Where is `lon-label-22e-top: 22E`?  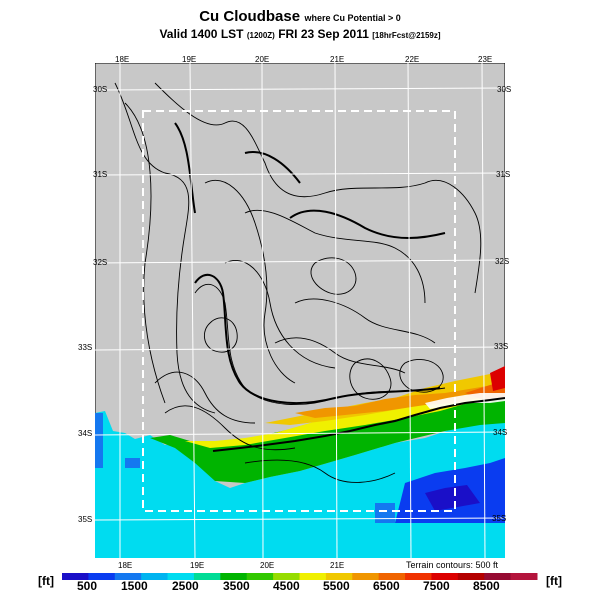 lon-label-22e-top: 22E is located at coordinates (412, 59).